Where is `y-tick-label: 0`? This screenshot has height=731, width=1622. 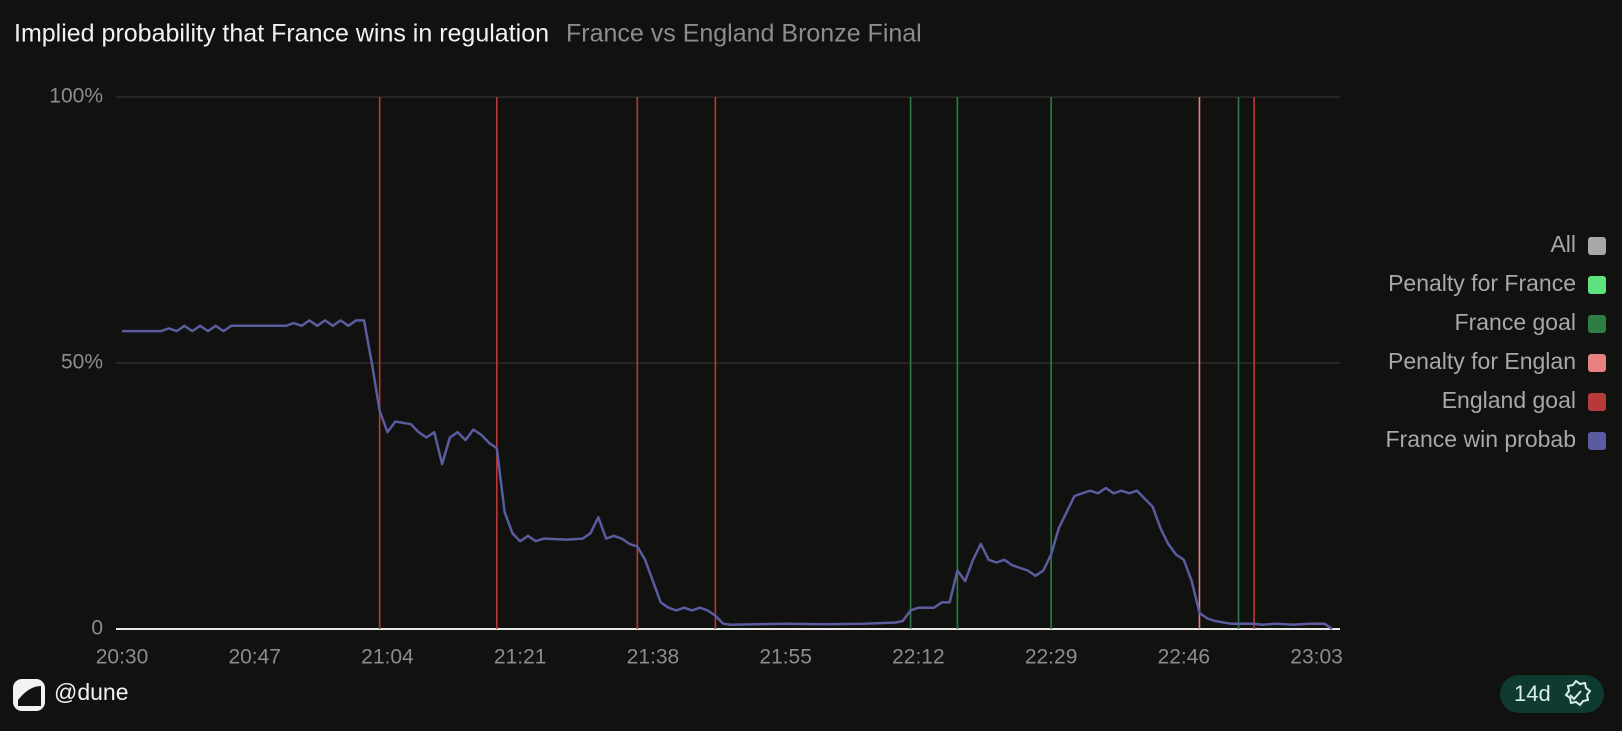 y-tick-label: 0 is located at coordinates (97, 628).